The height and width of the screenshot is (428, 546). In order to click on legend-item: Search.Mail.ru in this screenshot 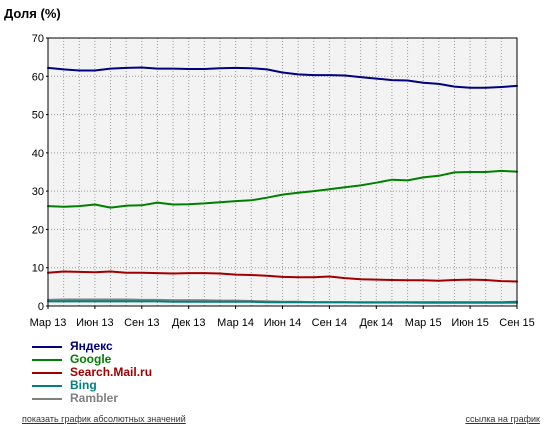, I will do `click(92, 372)`.